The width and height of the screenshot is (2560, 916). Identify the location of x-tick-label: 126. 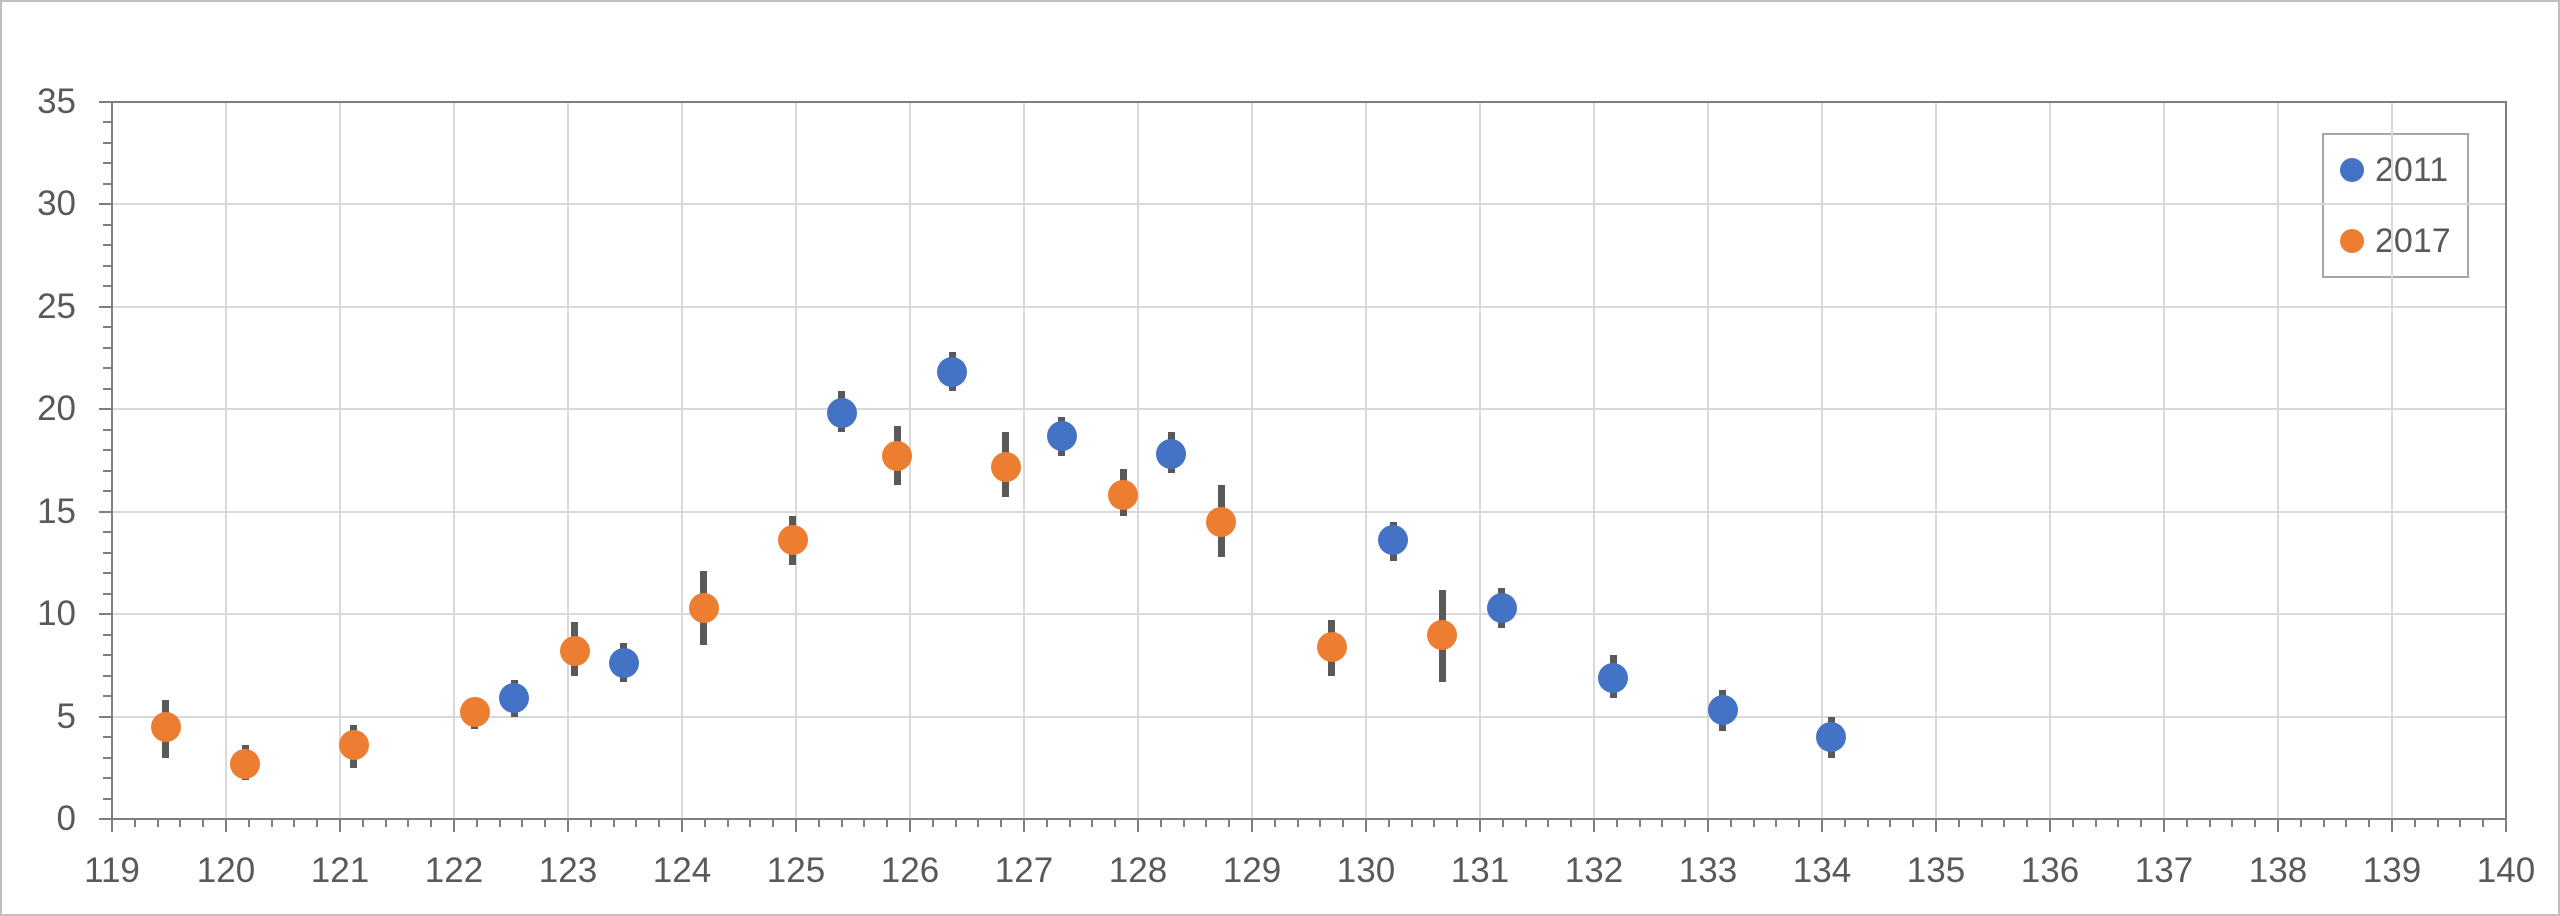
(910, 870).